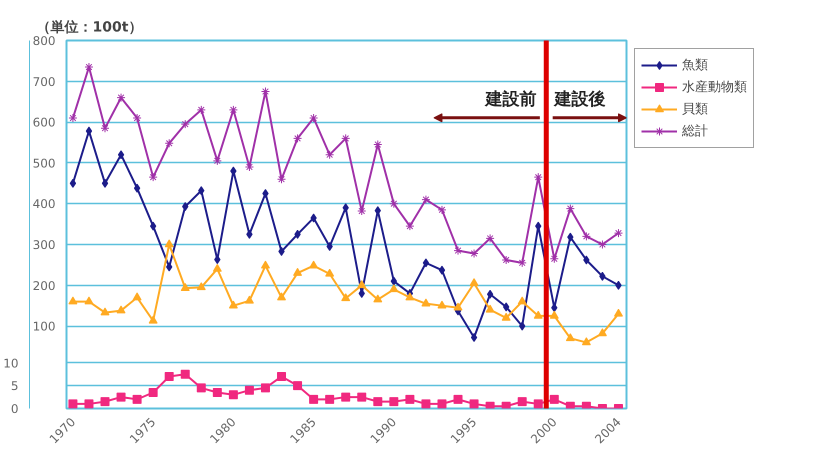 The height and width of the screenshot is (470, 818). I want to click on y2-tick-label: 0, so click(14, 409).